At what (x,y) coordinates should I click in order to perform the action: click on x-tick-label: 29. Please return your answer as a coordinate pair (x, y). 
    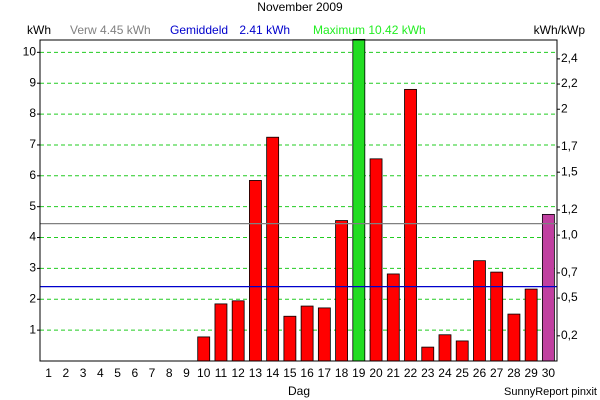
    Looking at the image, I should click on (531, 373).